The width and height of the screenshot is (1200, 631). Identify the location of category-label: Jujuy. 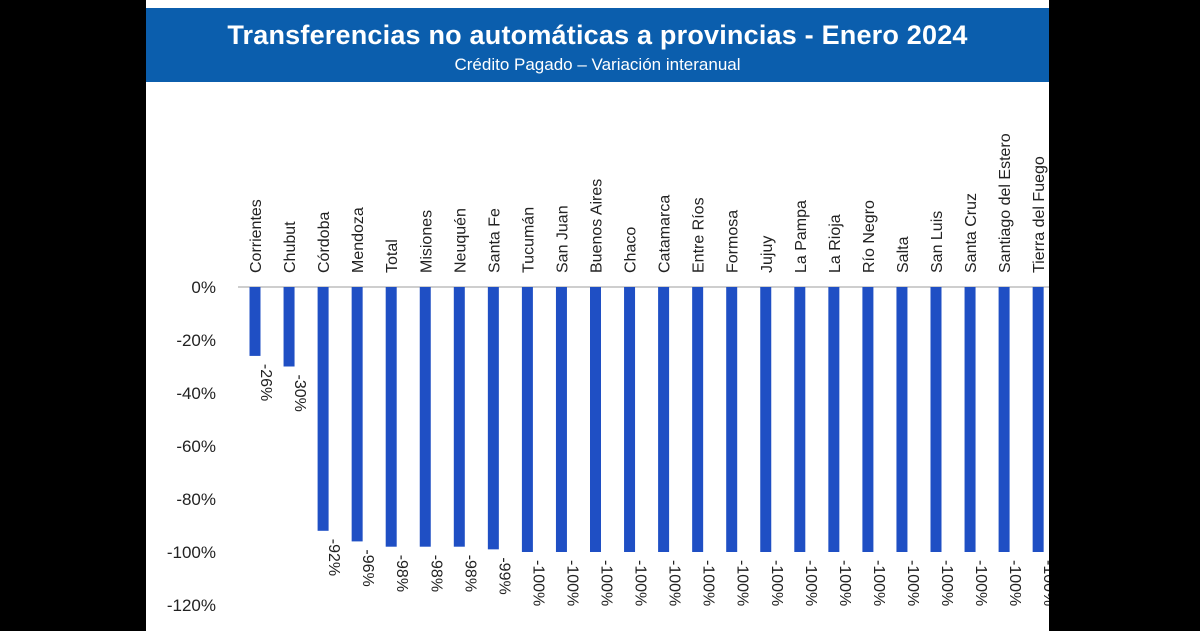
(767, 254).